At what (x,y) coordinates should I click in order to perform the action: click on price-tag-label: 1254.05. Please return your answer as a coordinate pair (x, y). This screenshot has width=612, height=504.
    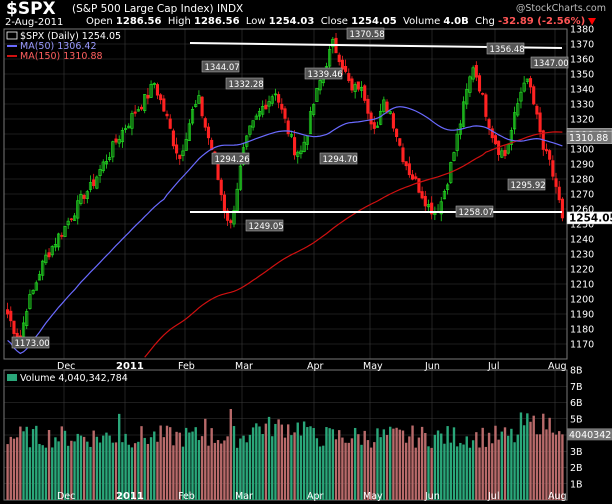
    Looking at the image, I should click on (590, 218).